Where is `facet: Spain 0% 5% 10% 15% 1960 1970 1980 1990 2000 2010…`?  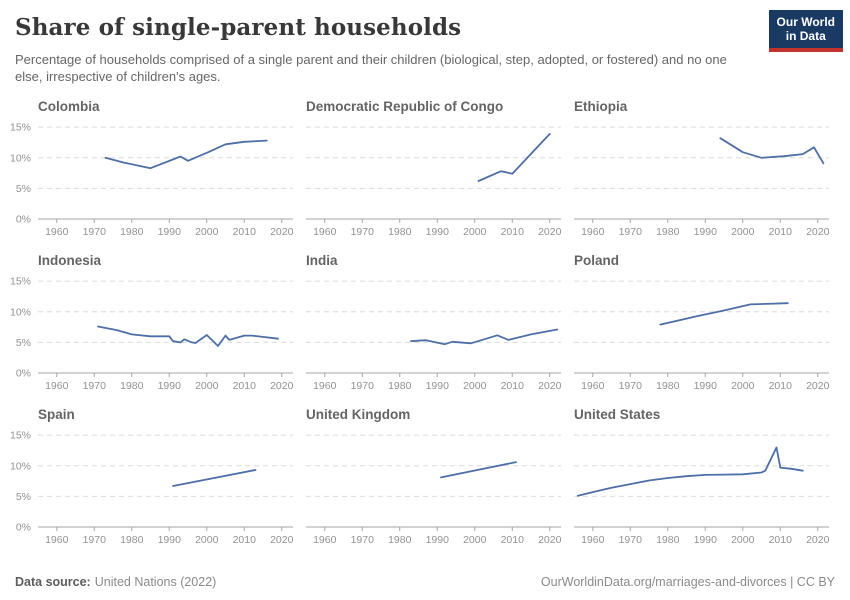 facet: Spain 0% 5% 10% 15% 1960 1970 1980 1990 2000 2010… is located at coordinates (152, 478).